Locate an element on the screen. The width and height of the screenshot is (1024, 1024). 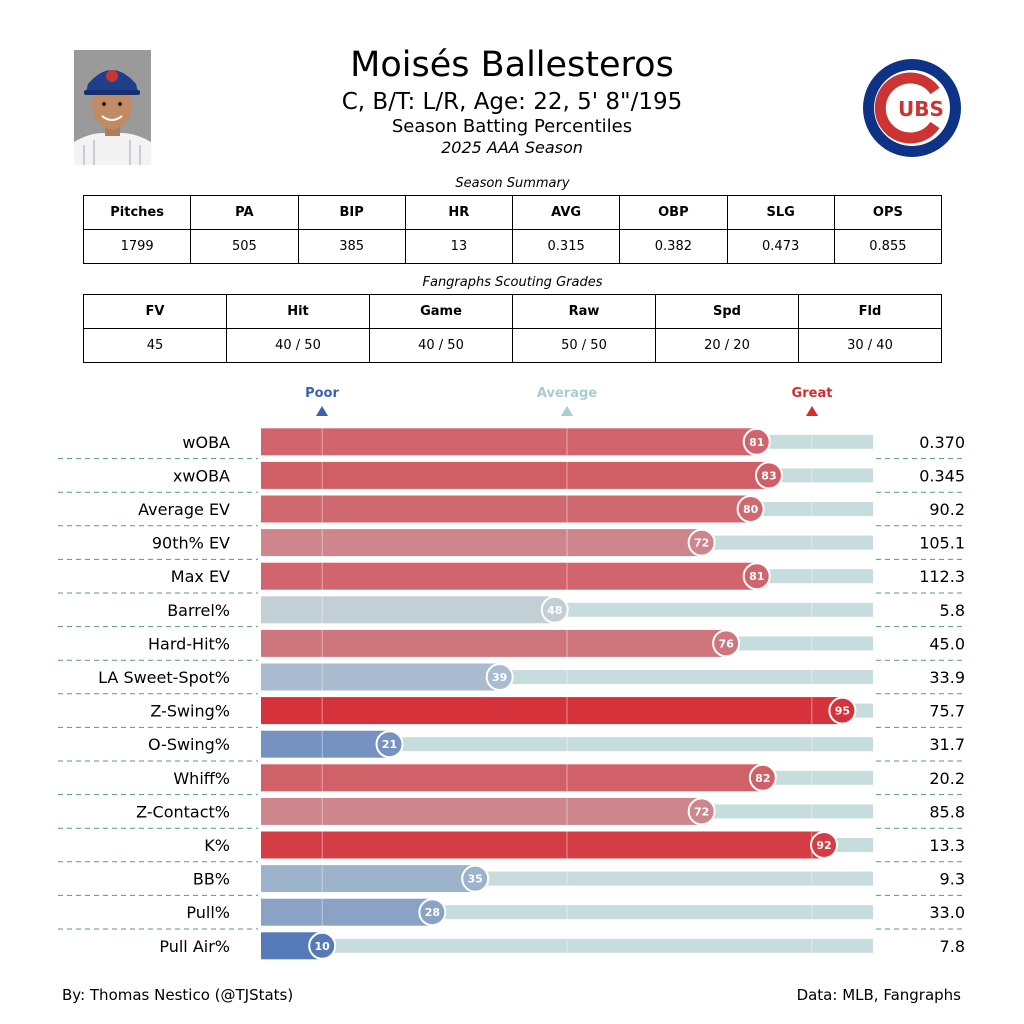
grades-title: Fangraphs Scouting Grades is located at coordinates (512, 282).